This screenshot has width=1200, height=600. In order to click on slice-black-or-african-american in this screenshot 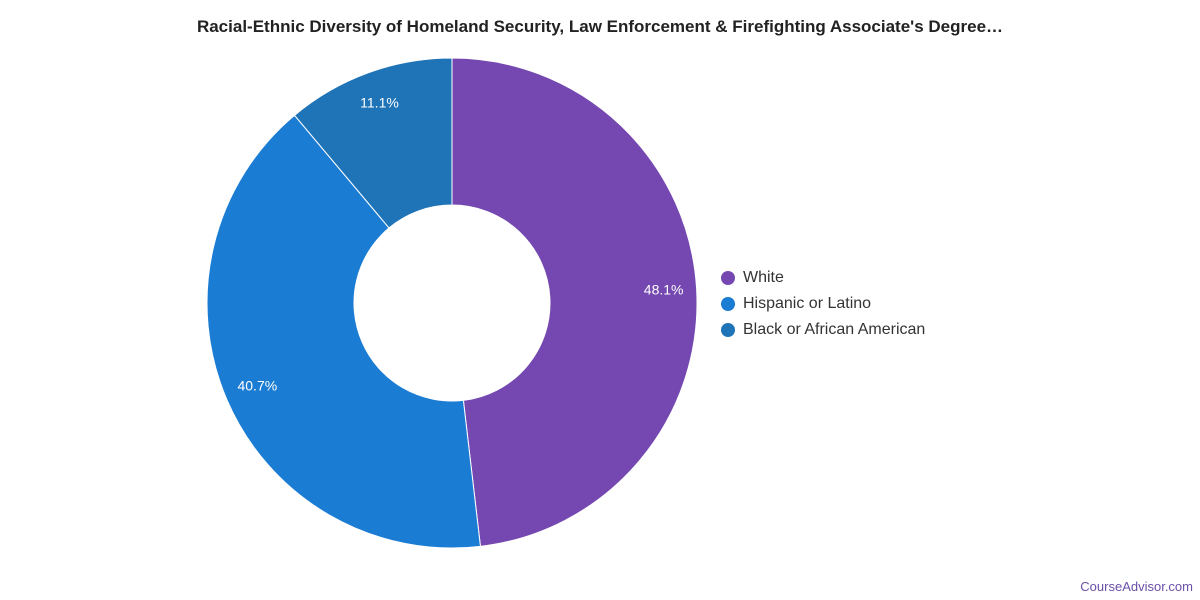, I will do `click(373, 143)`.